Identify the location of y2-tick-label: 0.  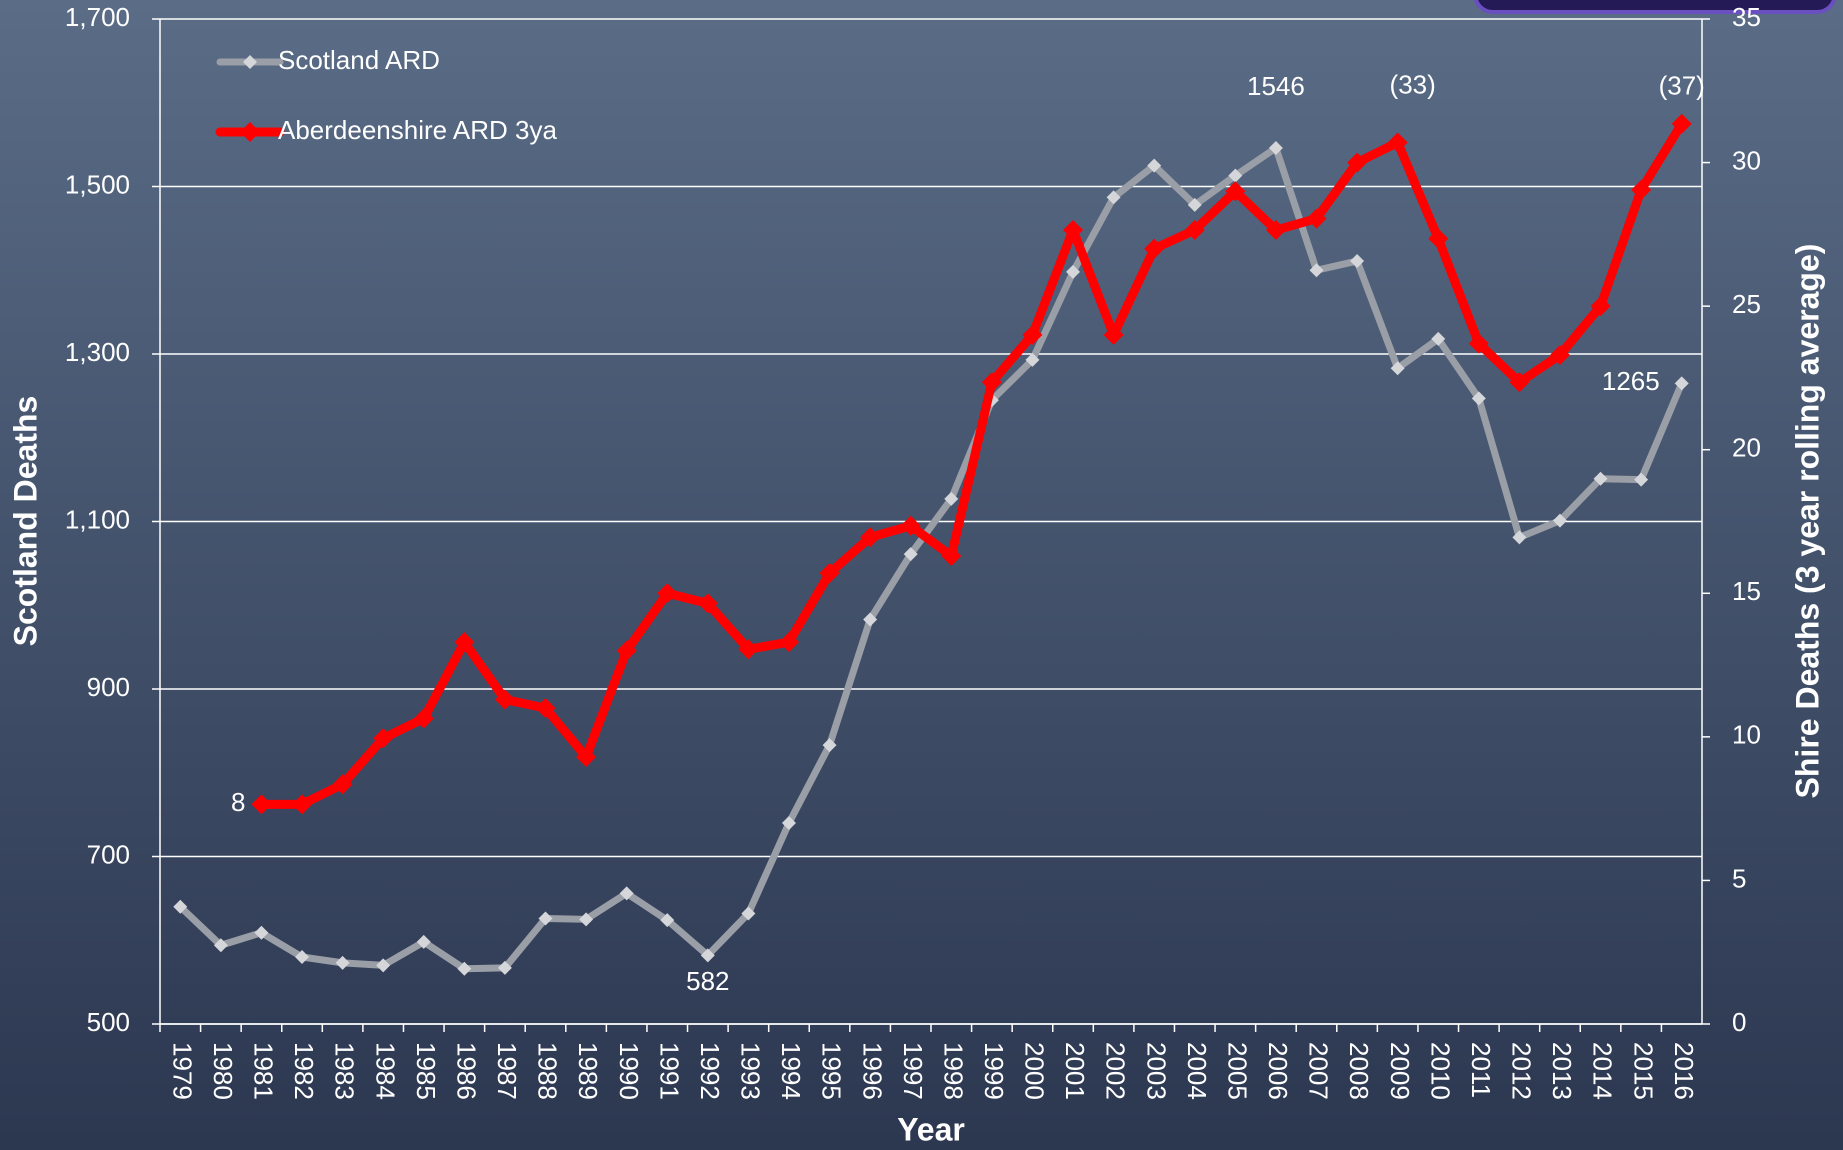
(1739, 1022).